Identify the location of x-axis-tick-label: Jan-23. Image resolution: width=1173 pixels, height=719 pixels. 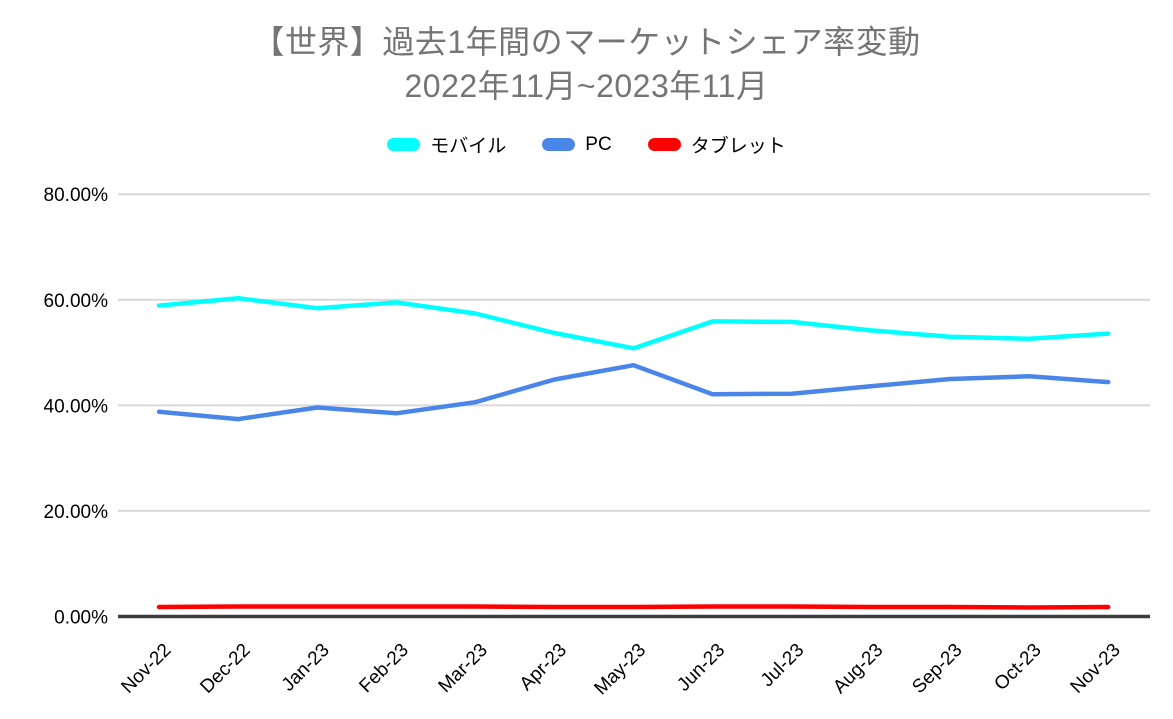
(306, 668).